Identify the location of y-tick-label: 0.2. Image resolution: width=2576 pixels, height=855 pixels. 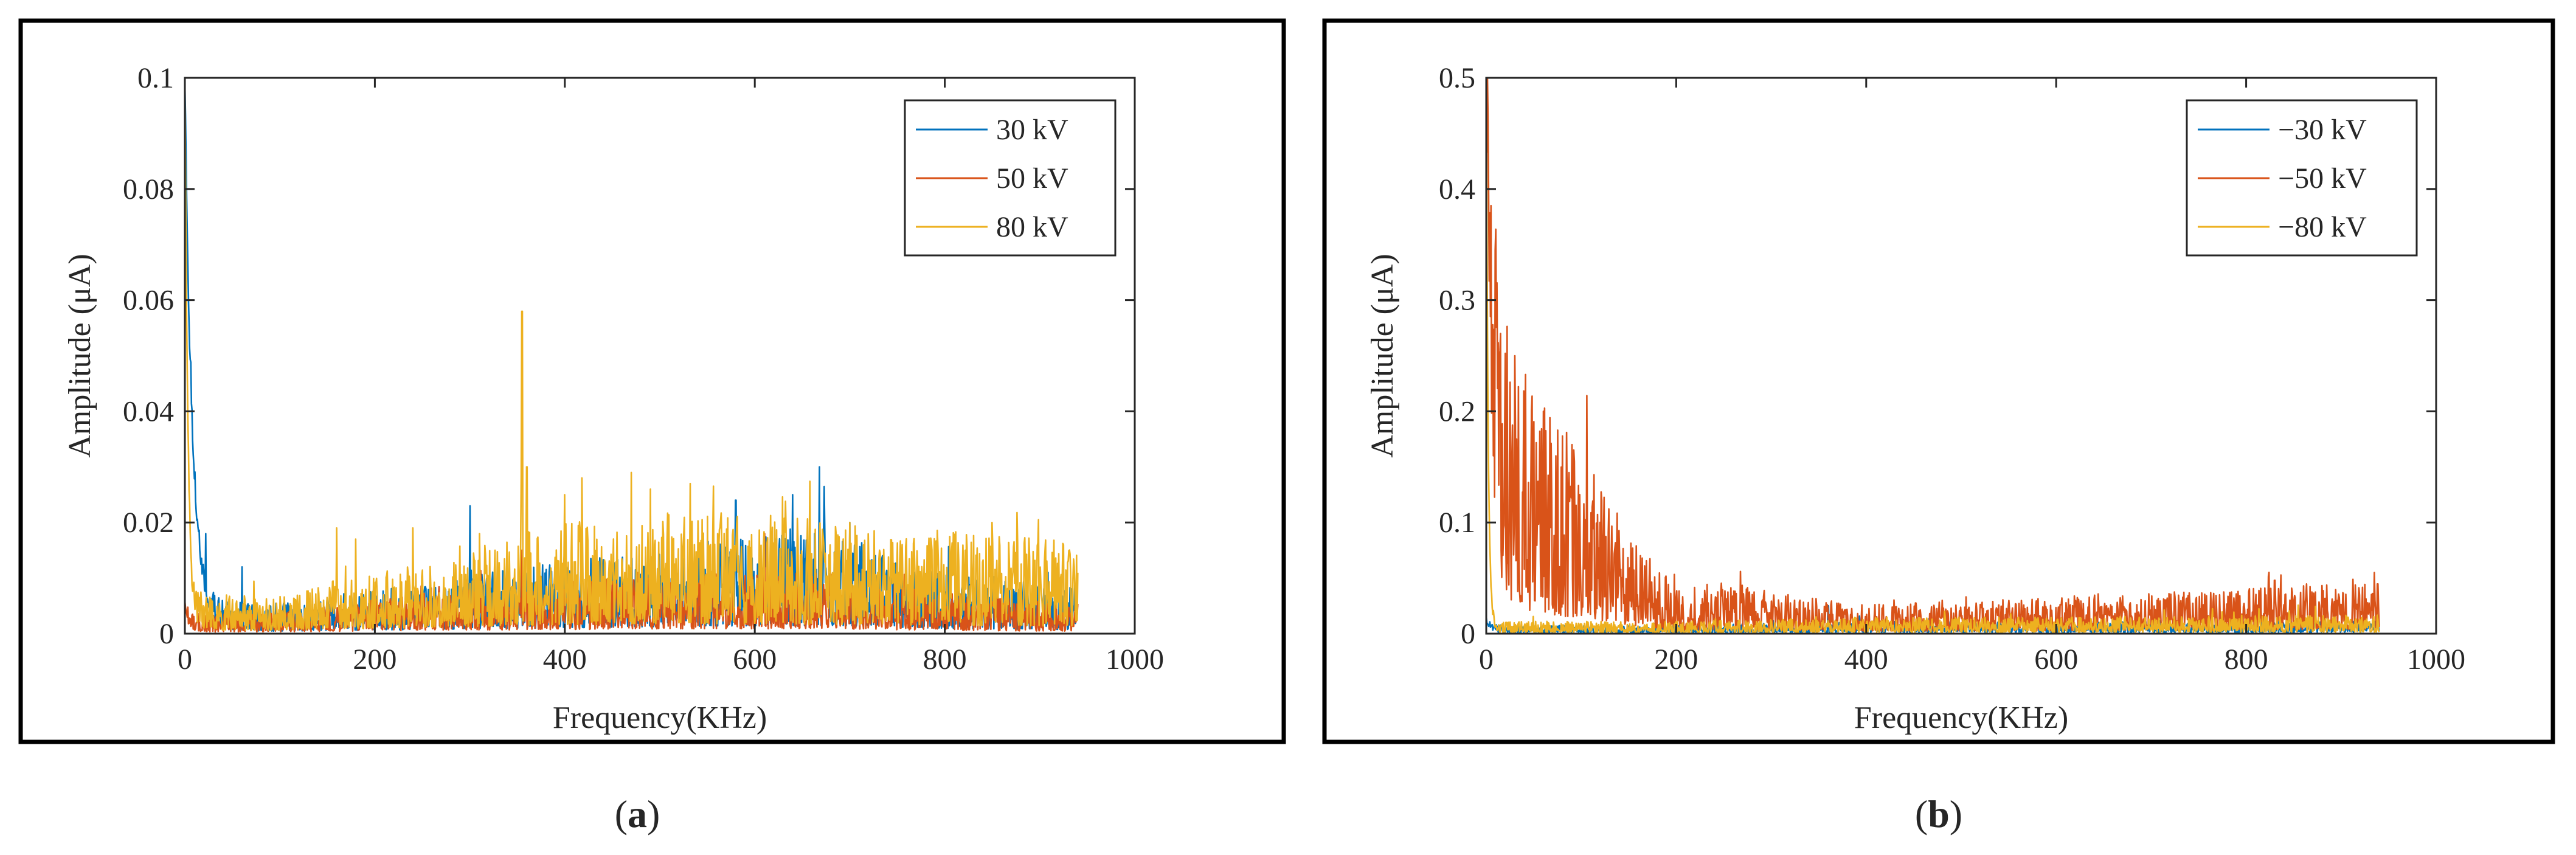
(1457, 411).